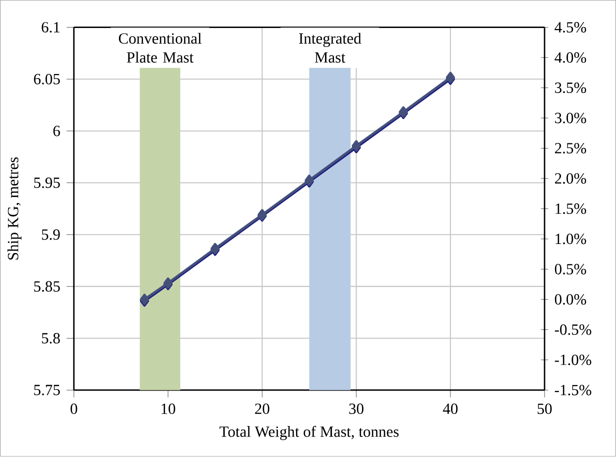 The height and width of the screenshot is (457, 616). What do you see at coordinates (570, 299) in the screenshot?
I see `y2-tick-label: 0.0%` at bounding box center [570, 299].